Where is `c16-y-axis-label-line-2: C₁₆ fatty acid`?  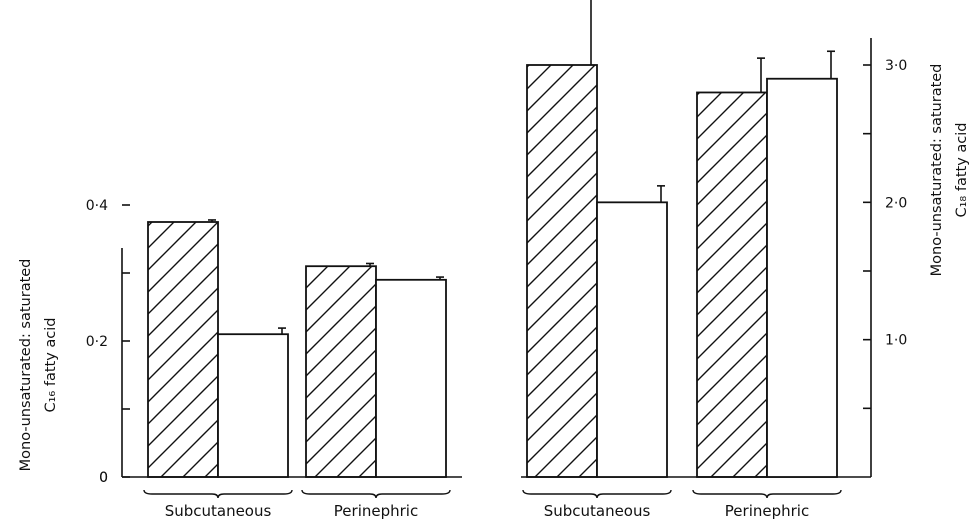
c16-y-axis-label-line-2: C₁₆ fatty acid is located at coordinates (51, 364).